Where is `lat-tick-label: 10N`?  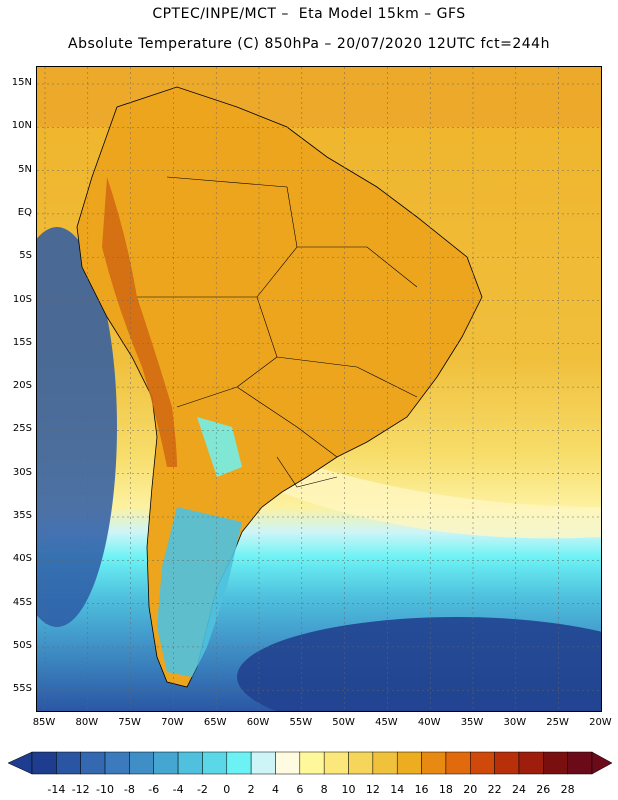 lat-tick-label: 10N is located at coordinates (21, 126).